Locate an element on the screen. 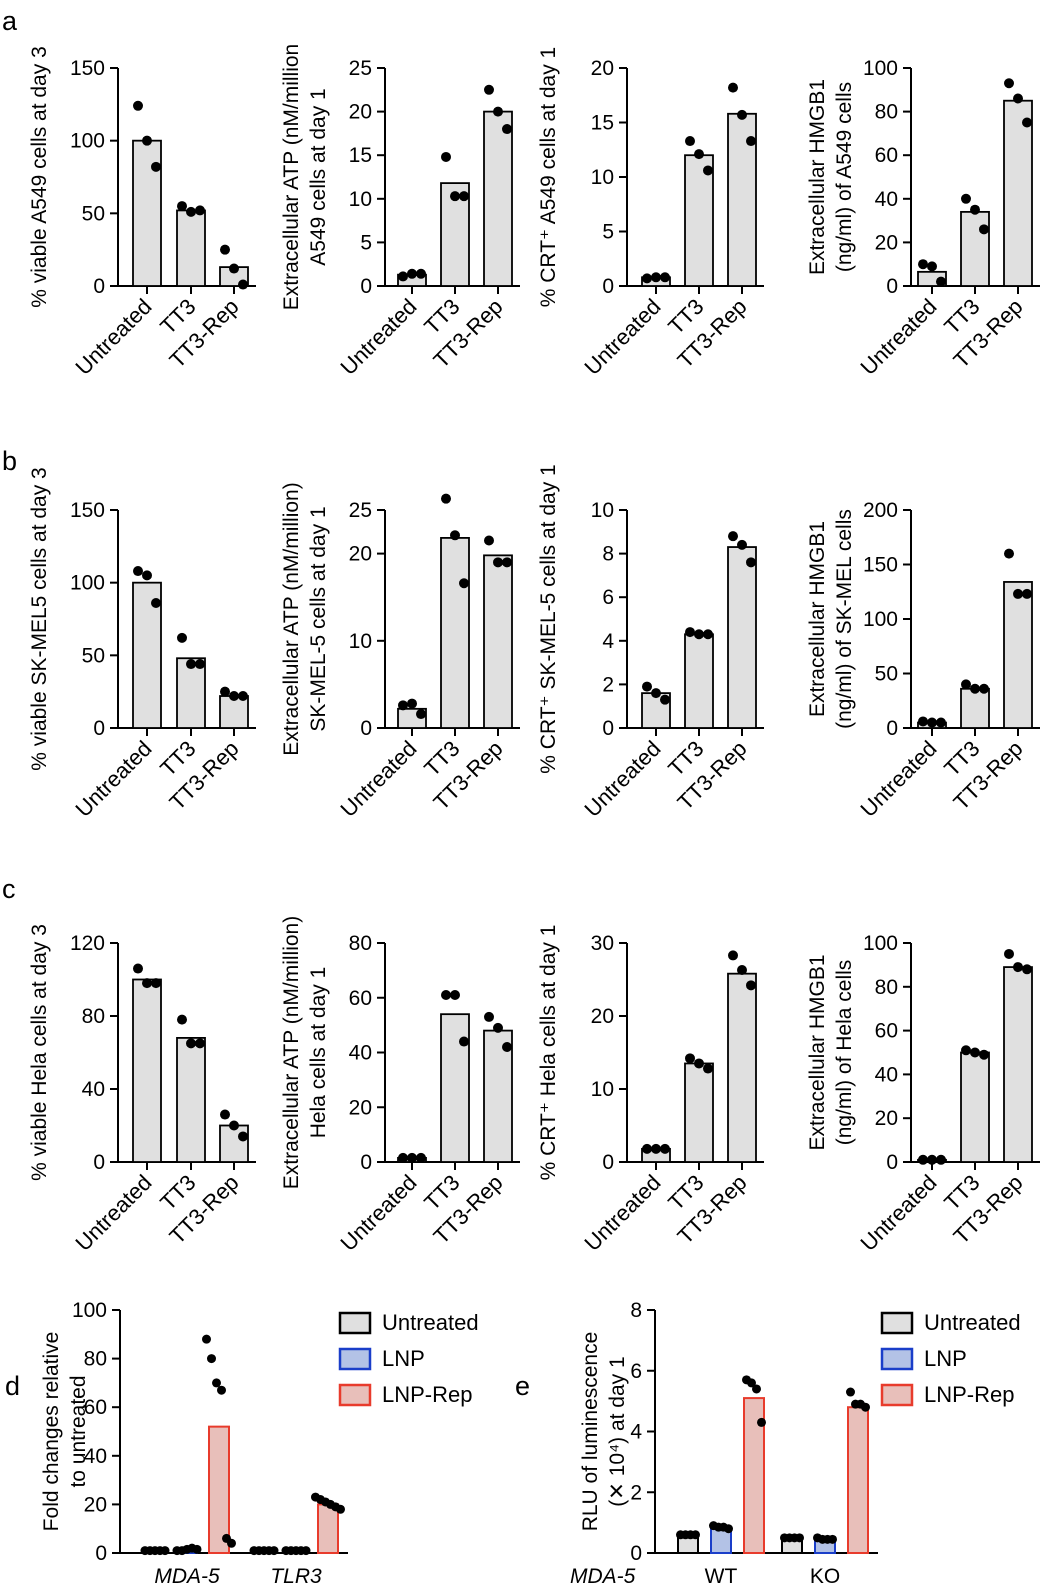  y-tick-label: 8 is located at coordinates (608, 554).